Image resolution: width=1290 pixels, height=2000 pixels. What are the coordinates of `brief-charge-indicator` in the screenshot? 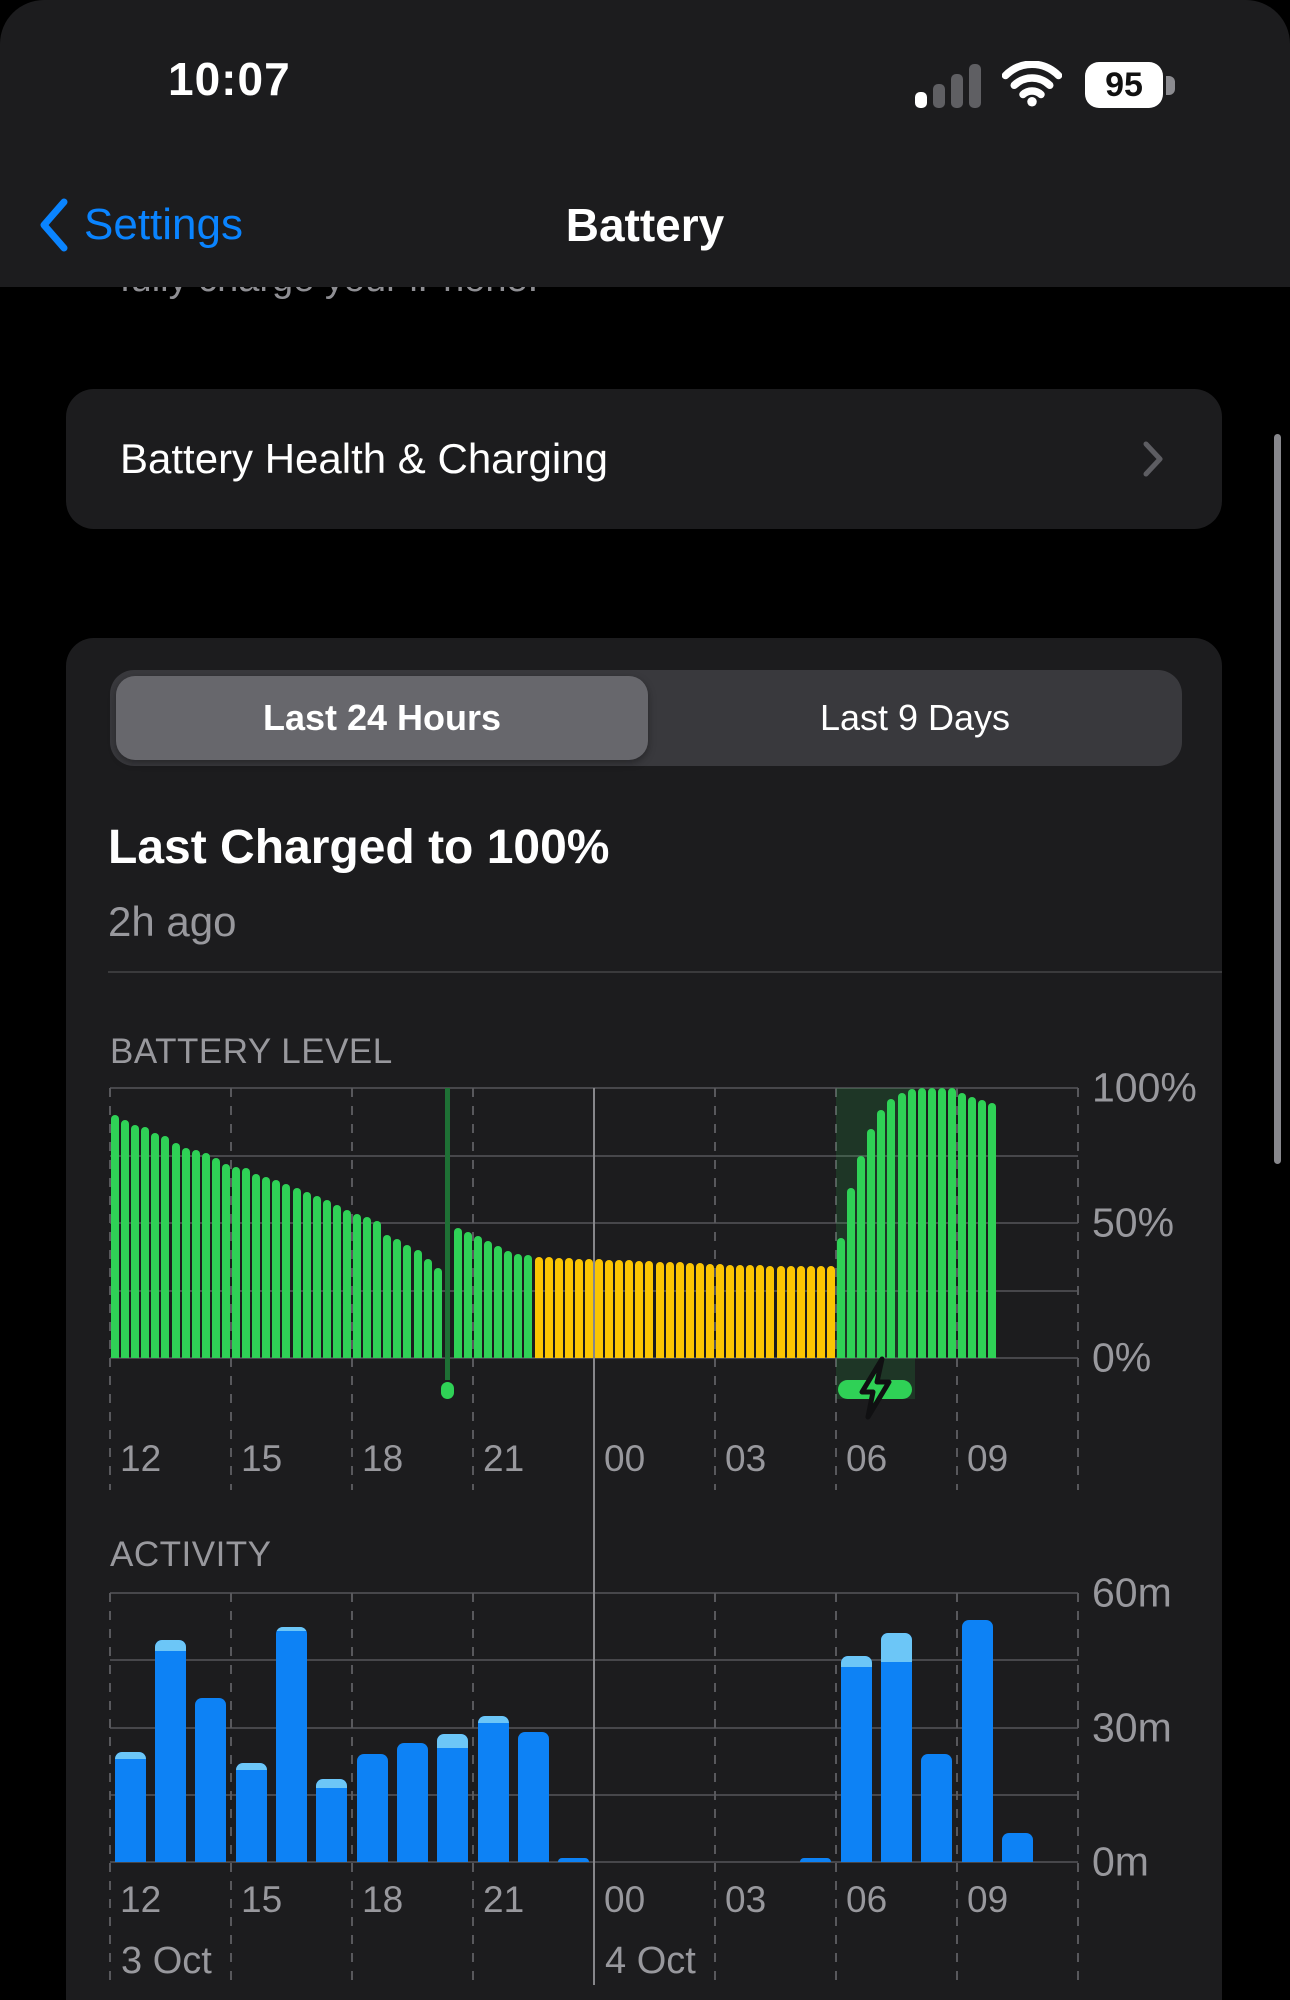 It's located at (447, 1390).